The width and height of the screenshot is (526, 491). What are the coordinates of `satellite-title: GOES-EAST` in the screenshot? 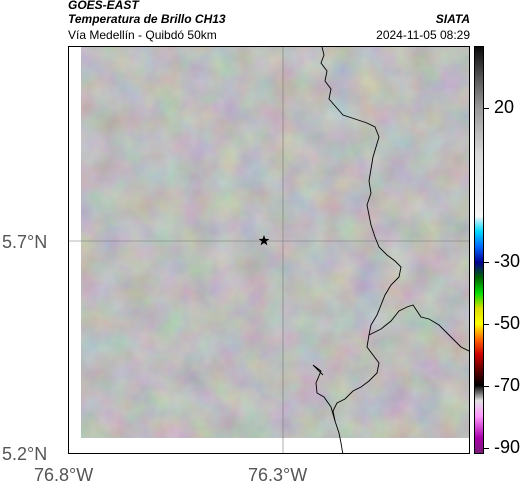 It's located at (103, 6).